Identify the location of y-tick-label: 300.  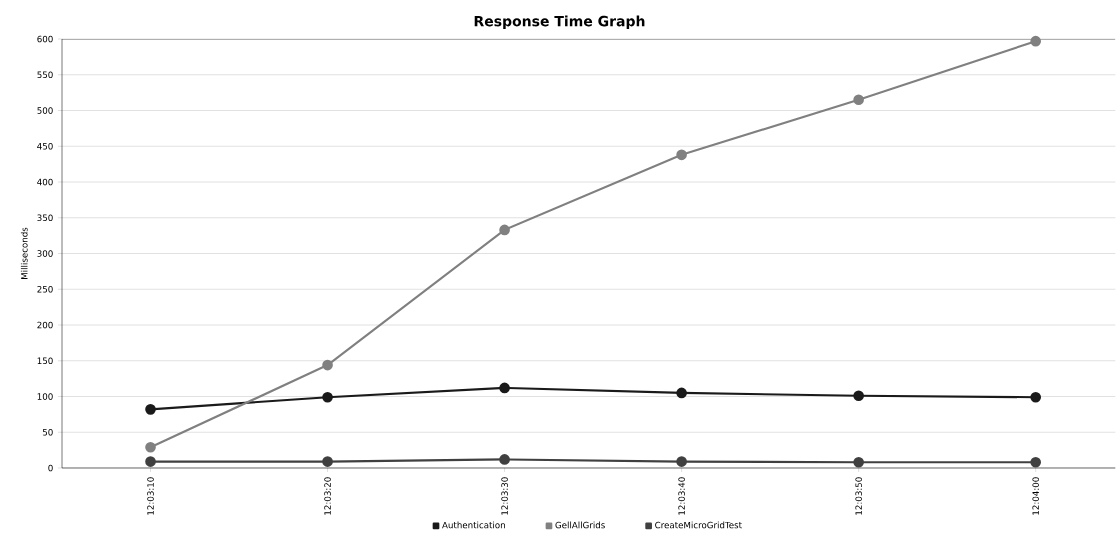
(45, 253).